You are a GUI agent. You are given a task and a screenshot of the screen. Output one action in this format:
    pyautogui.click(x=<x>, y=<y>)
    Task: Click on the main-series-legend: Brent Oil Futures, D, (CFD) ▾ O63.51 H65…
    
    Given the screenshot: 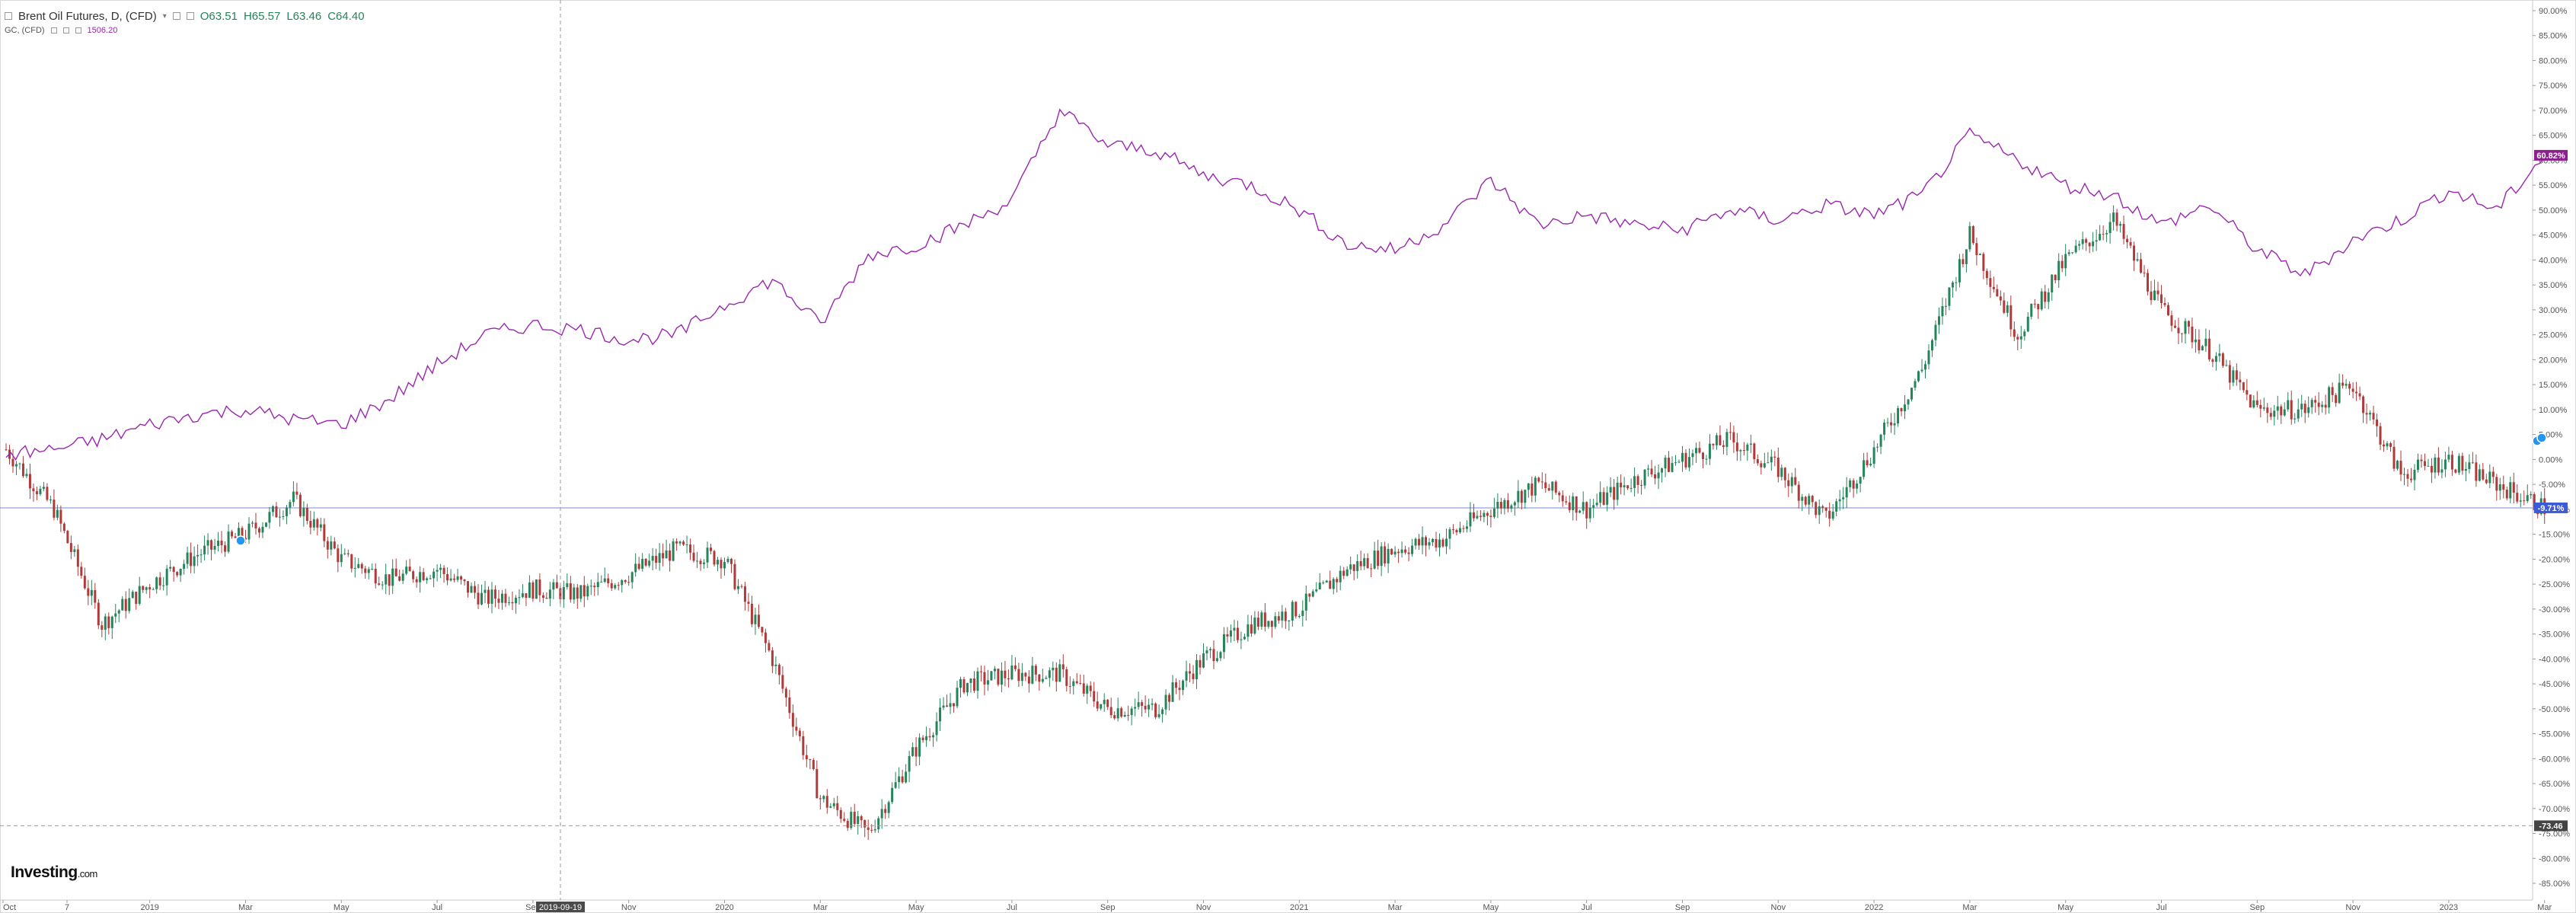 What is the action you would take?
    pyautogui.click(x=185, y=16)
    